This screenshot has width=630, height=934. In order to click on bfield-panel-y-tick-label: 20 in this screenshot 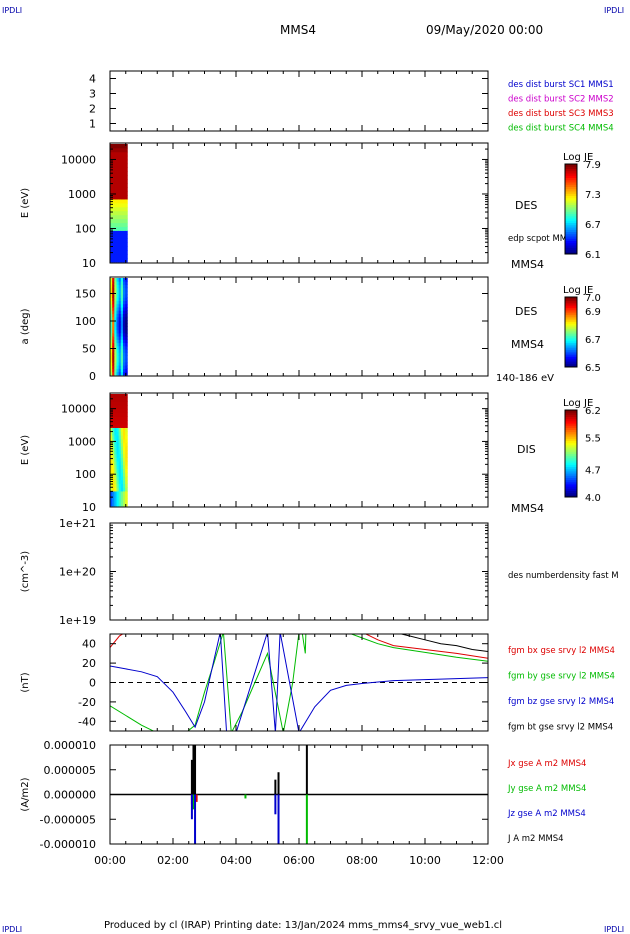, I will do `click(89, 663)`.